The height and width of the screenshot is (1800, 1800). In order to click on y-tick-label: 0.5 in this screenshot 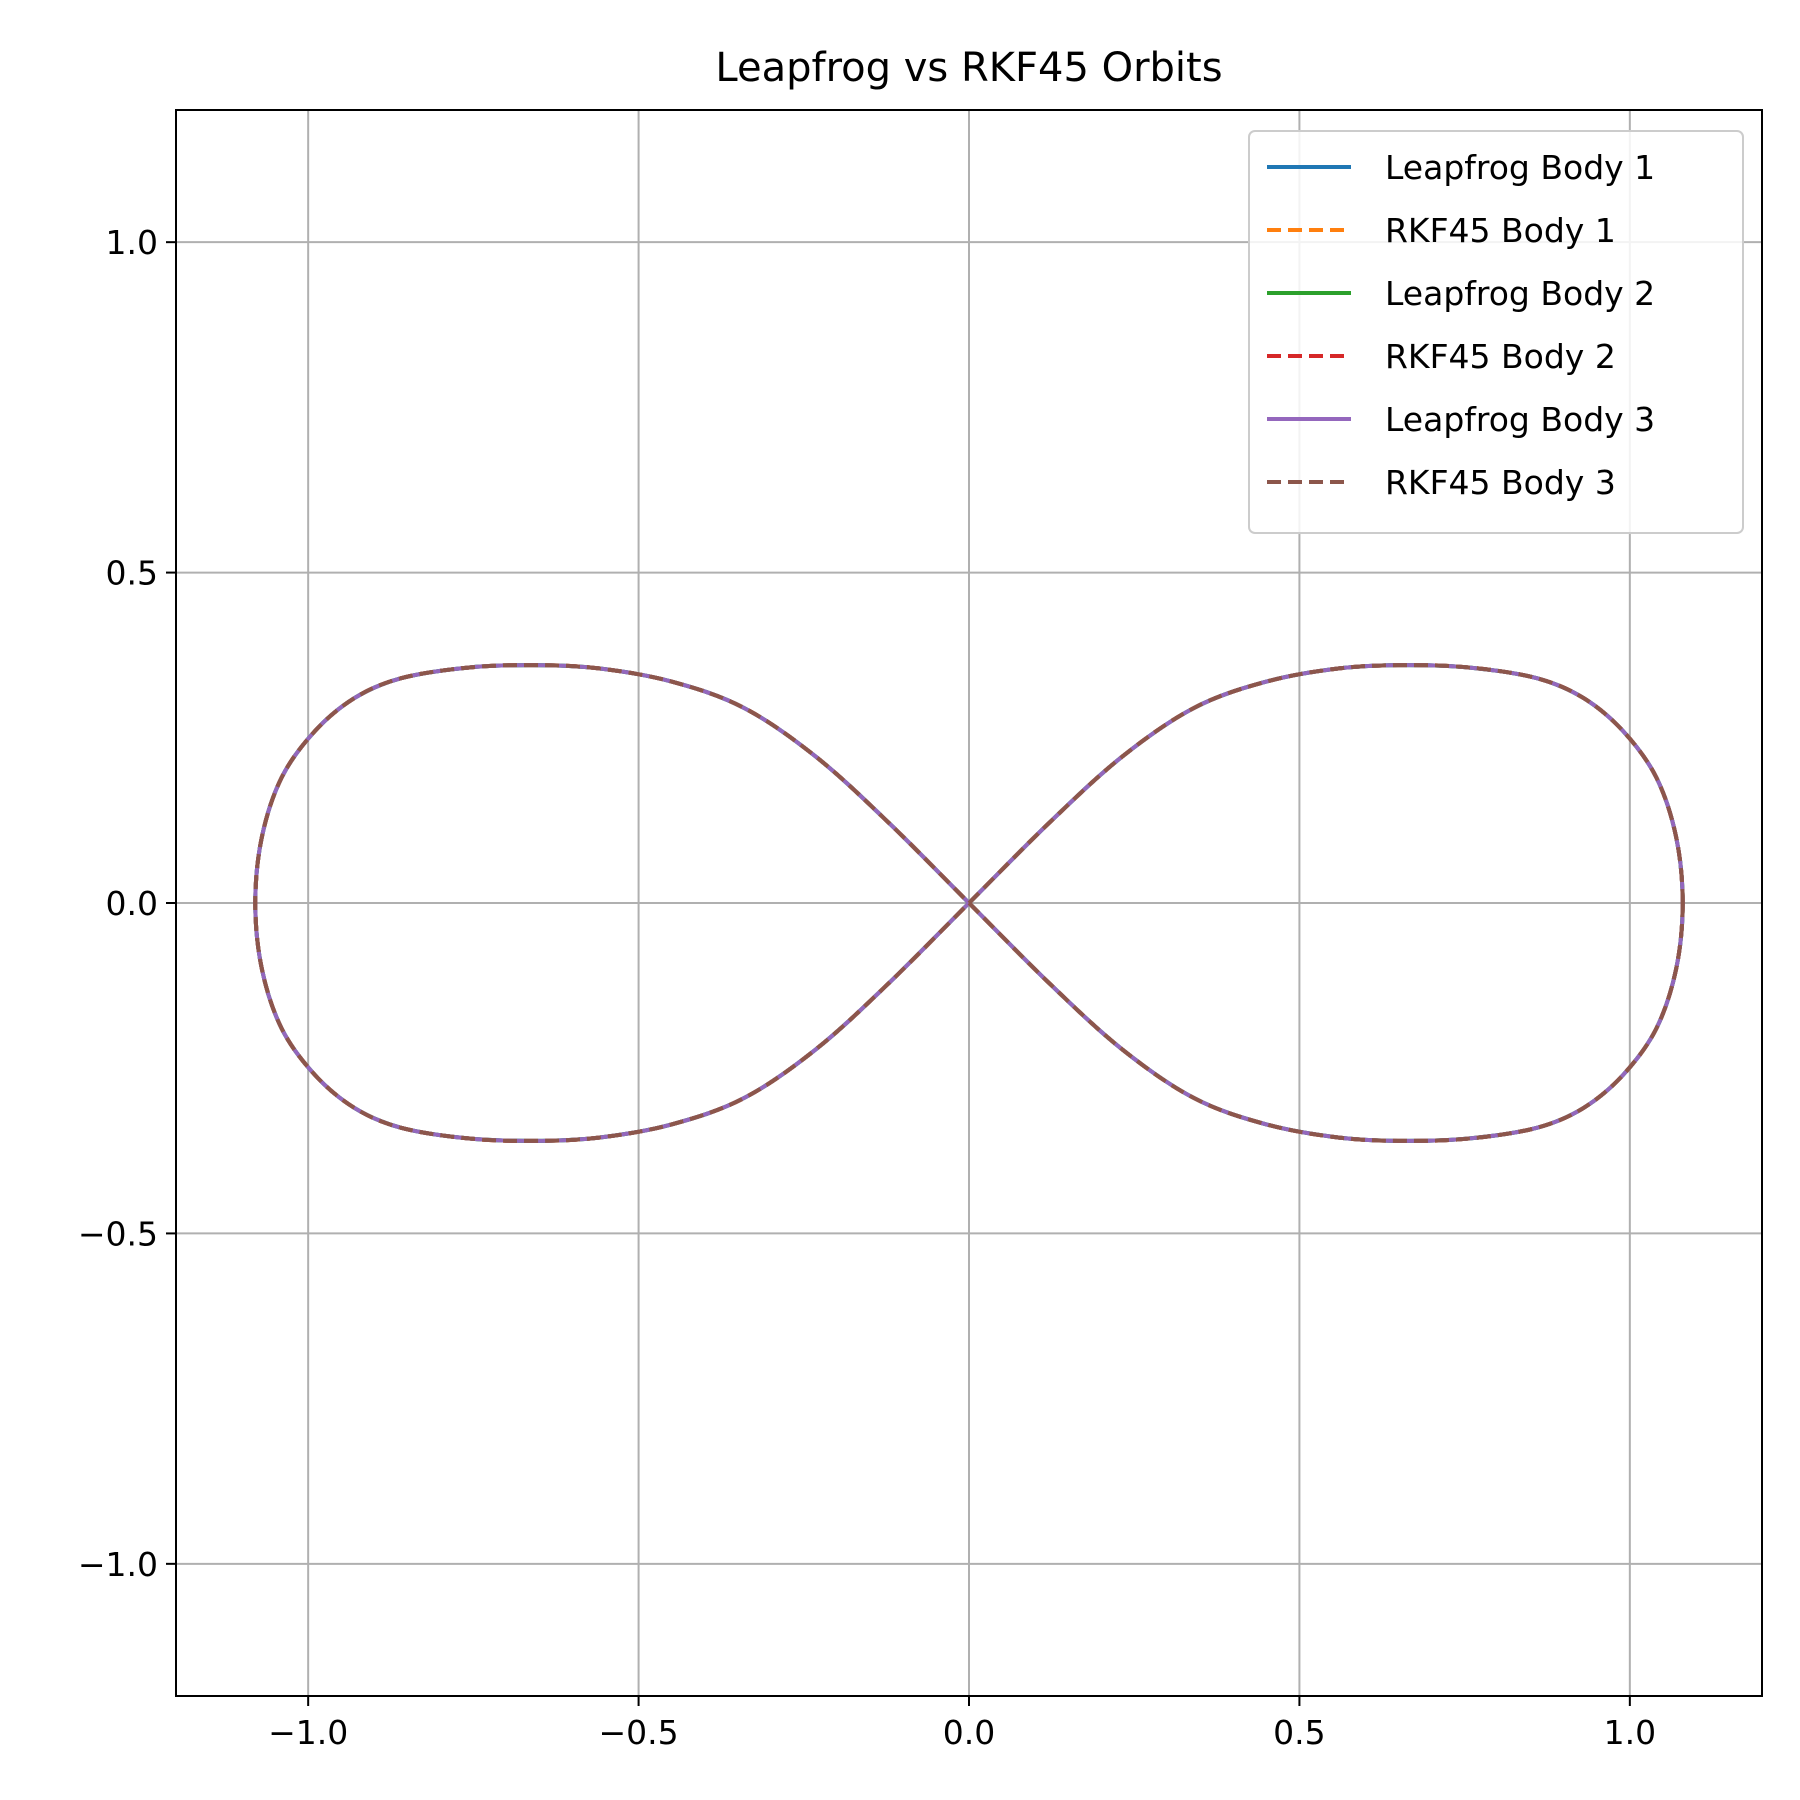, I will do `click(132, 573)`.